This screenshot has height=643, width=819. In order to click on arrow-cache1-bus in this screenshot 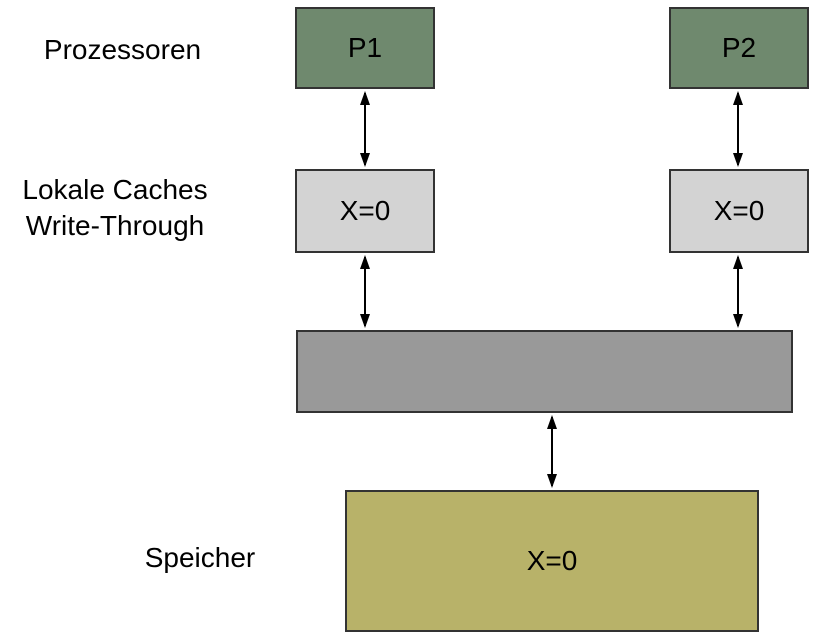, I will do `click(365, 291)`.